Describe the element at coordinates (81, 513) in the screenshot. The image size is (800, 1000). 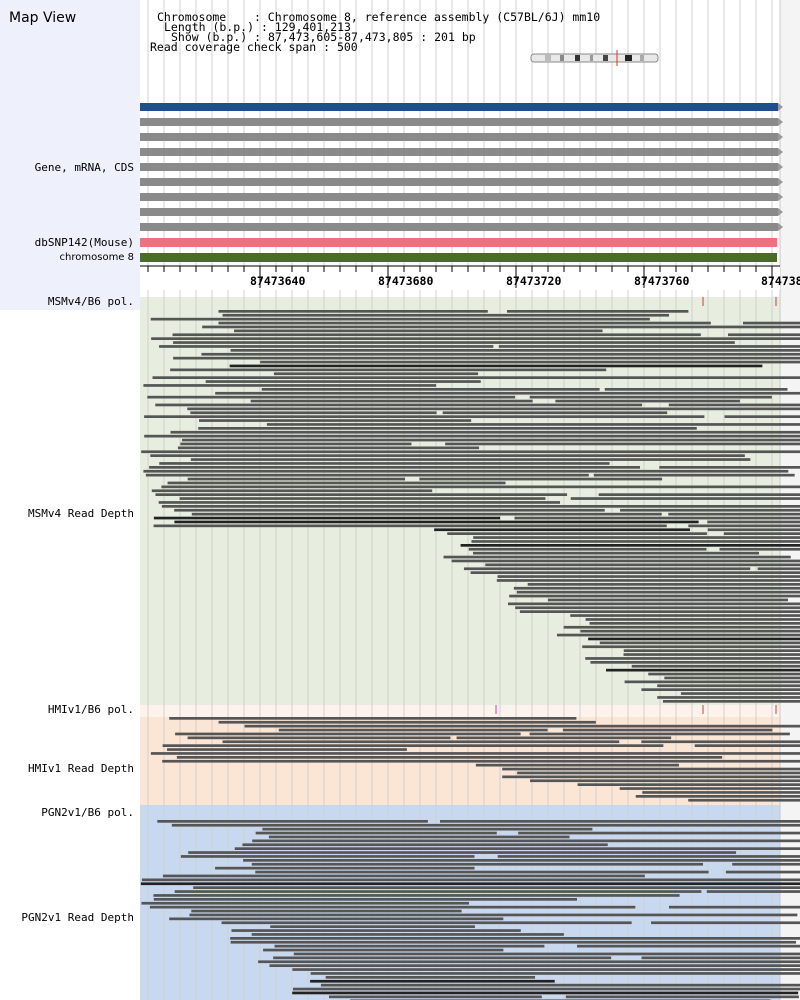
I see `msm-depth-label: MSMv4 Read Depth` at that location.